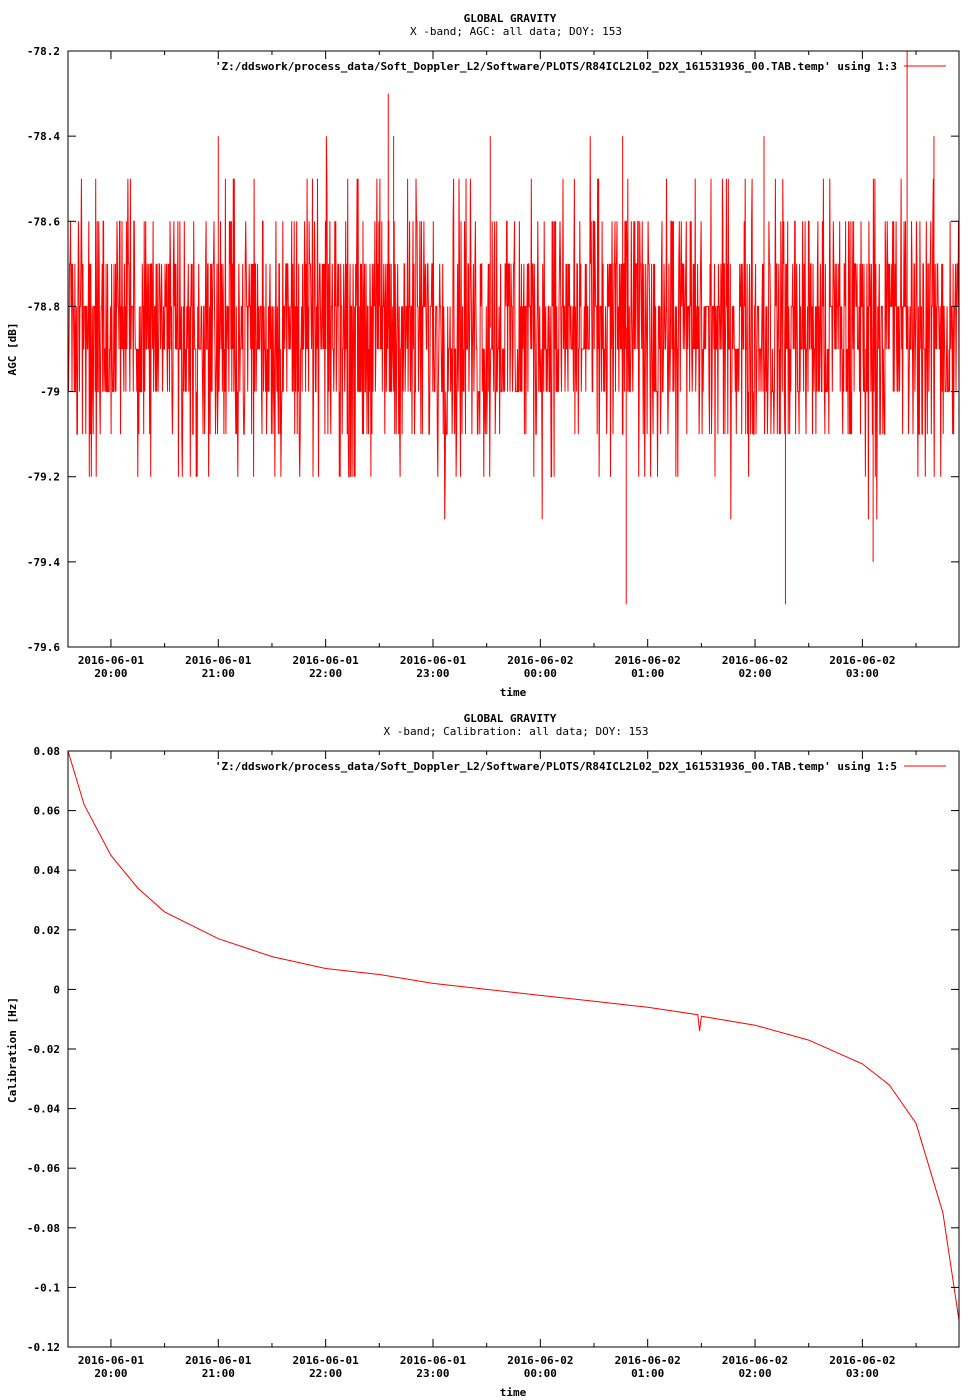 Image resolution: width=980 pixels, height=1400 pixels. I want to click on chart-subtitle: X -band; AGC: all data; DOY: 153, so click(516, 31).